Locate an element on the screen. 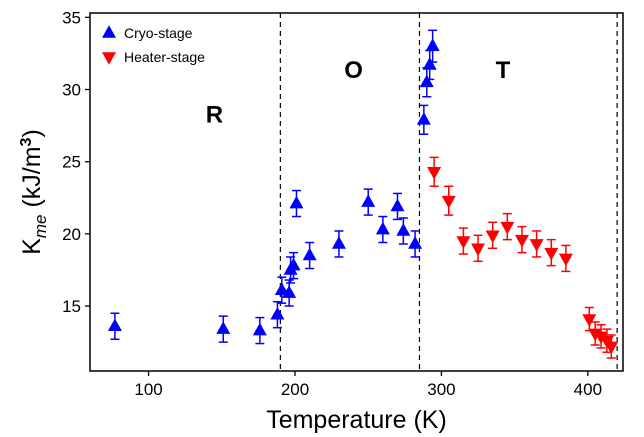  y-axis-title-main: K is located at coordinates (32, 246).